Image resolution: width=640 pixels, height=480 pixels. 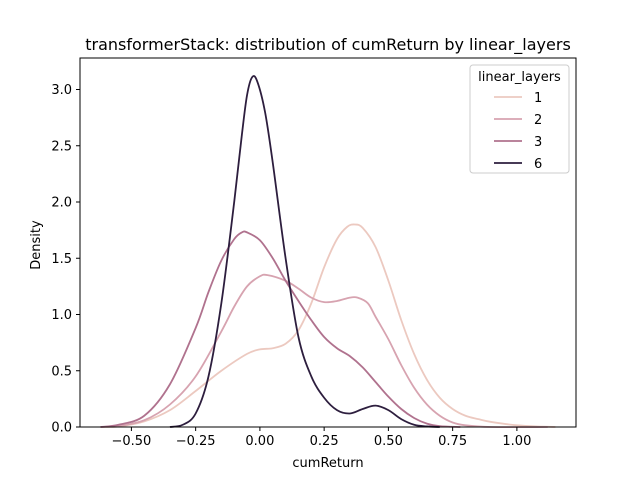 What do you see at coordinates (538, 164) in the screenshot?
I see `legend-label-6: 6` at bounding box center [538, 164].